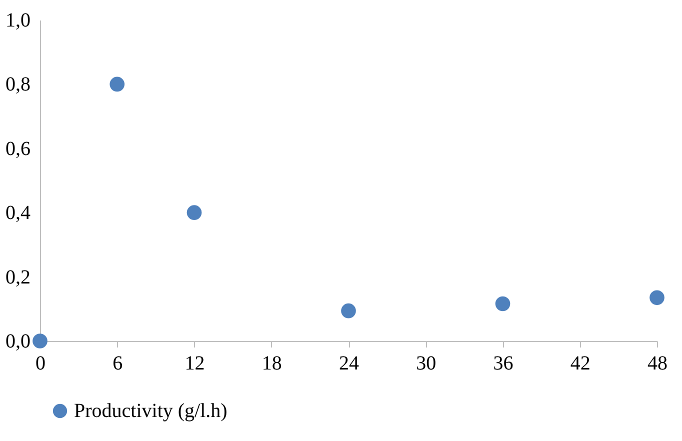 Image resolution: width=682 pixels, height=441 pixels. What do you see at coordinates (658, 363) in the screenshot?
I see `x-tick-label: 48` at bounding box center [658, 363].